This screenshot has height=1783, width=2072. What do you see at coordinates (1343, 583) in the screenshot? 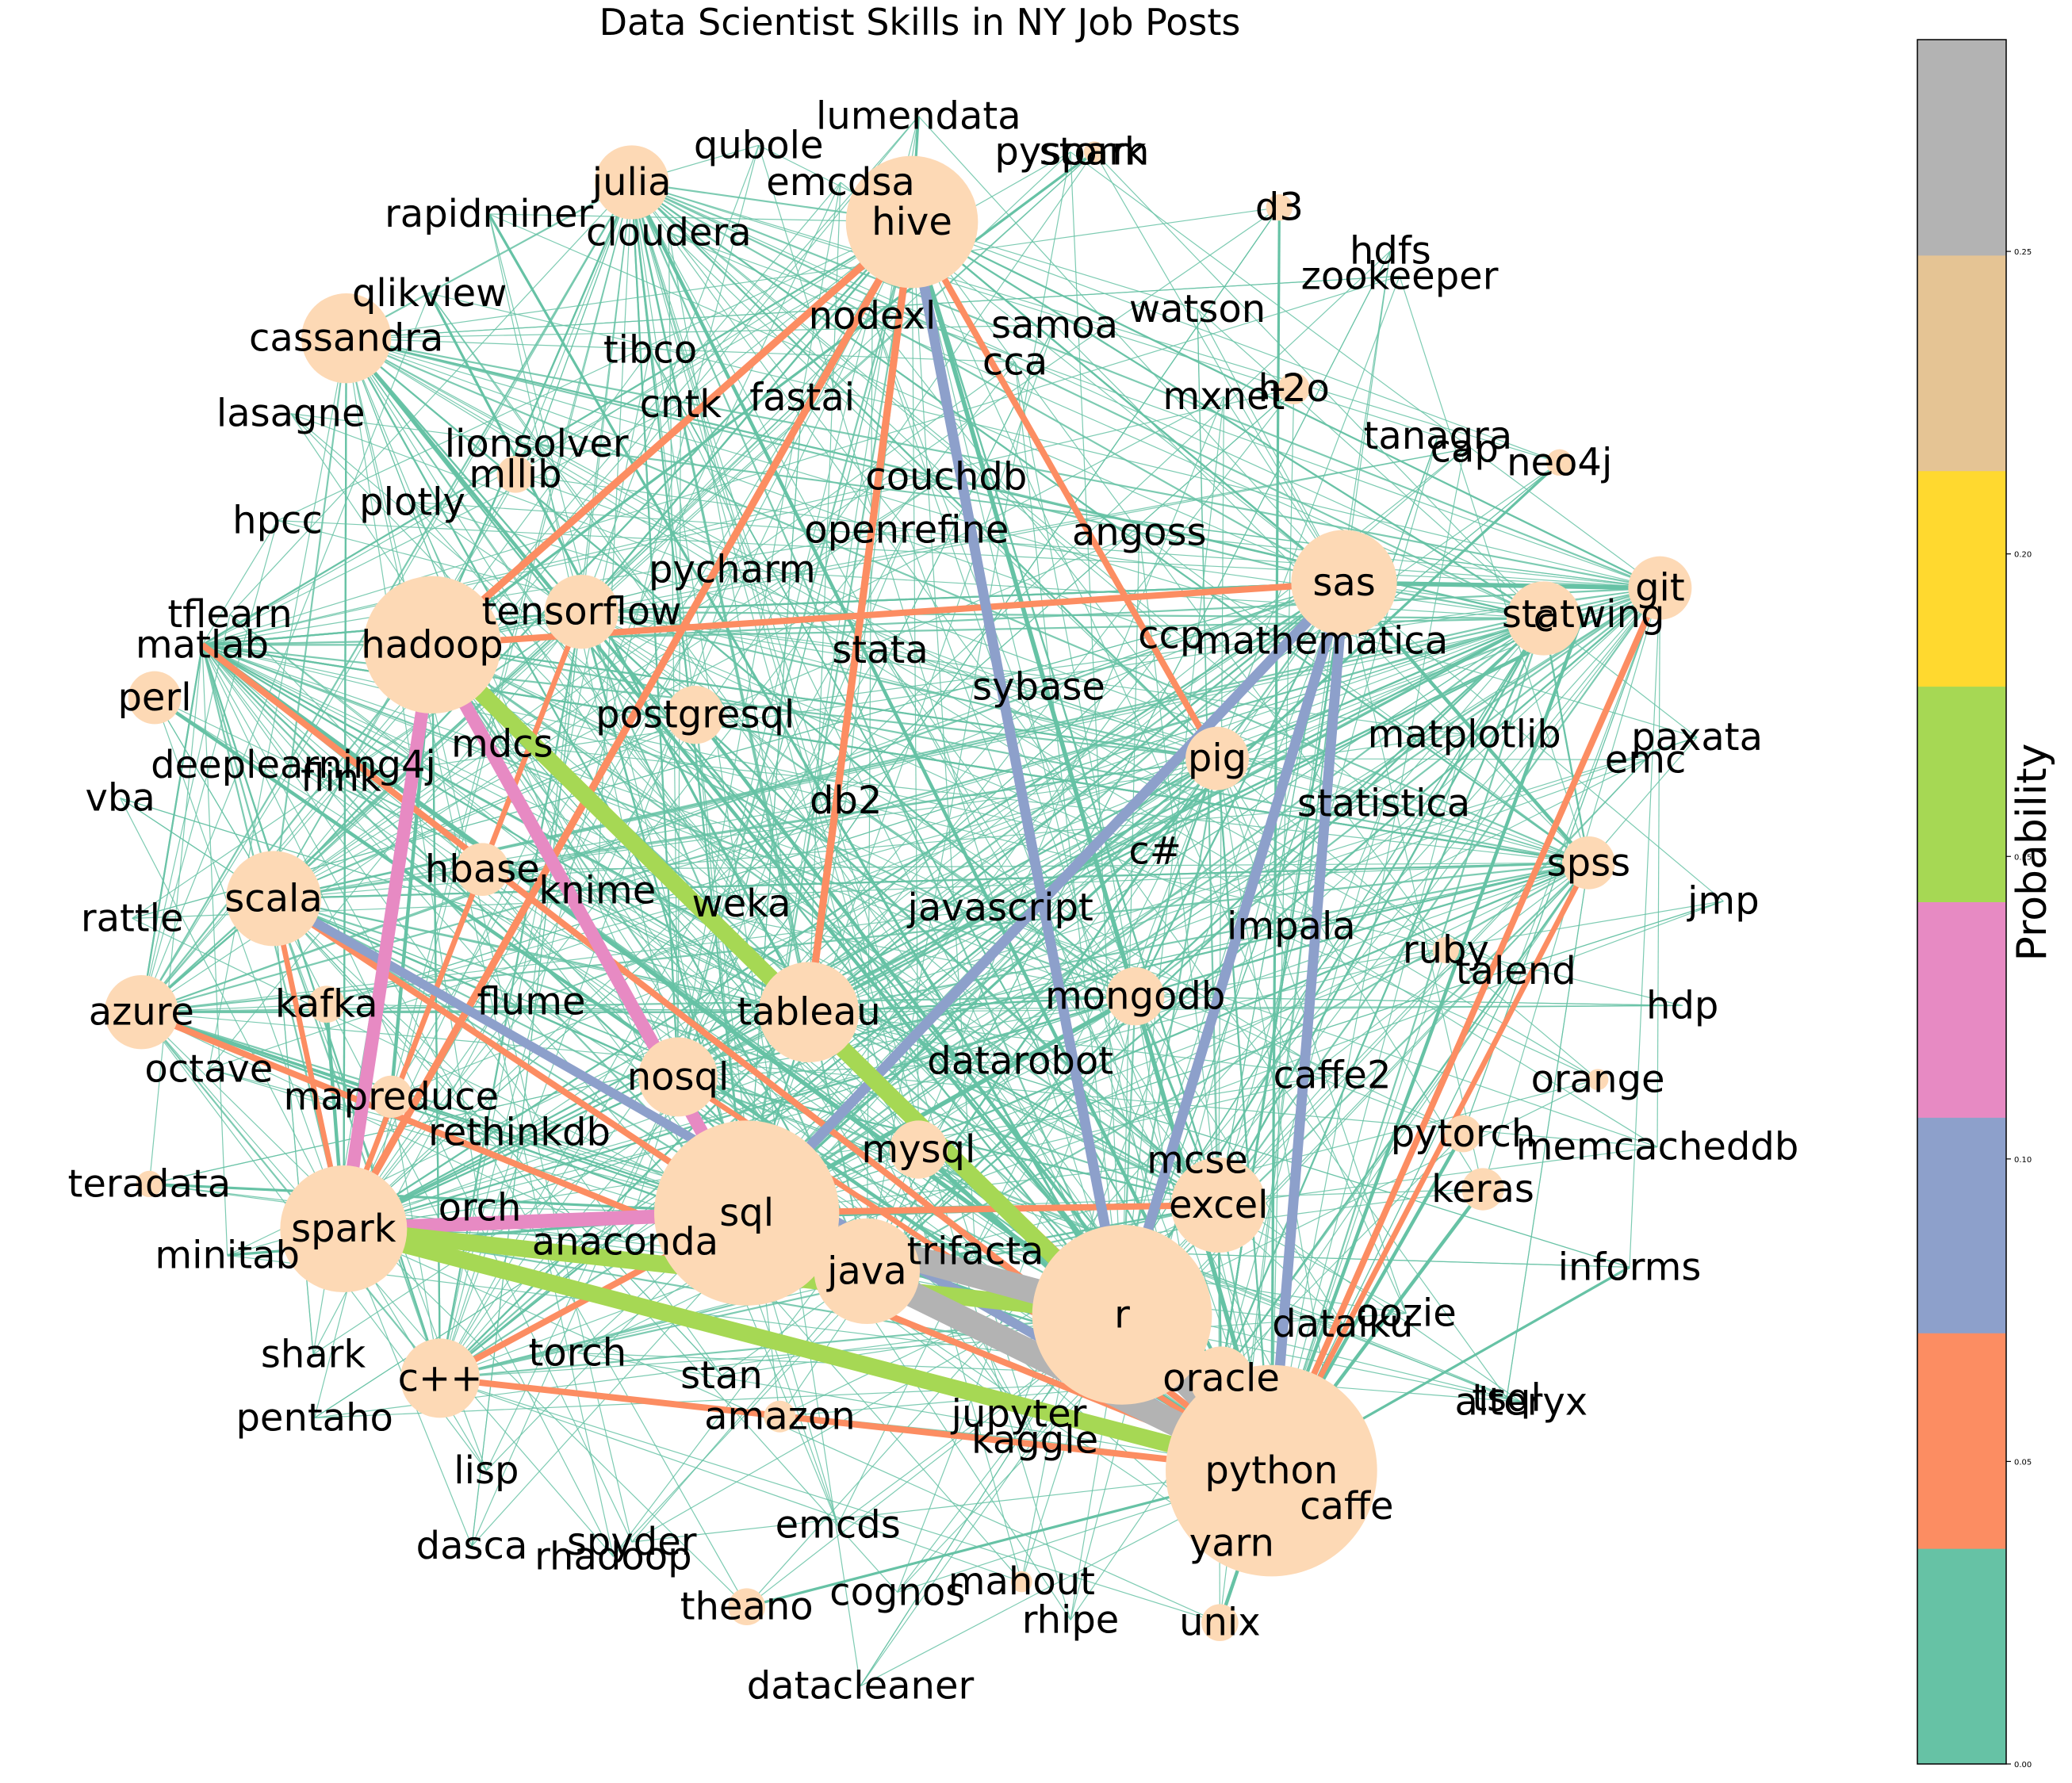
I see `node-label-sas: sas` at bounding box center [1343, 583].